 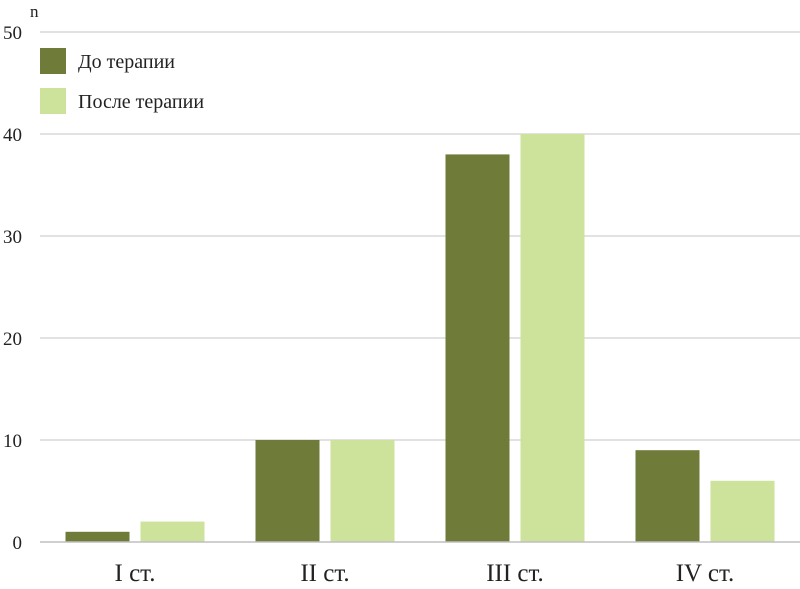 I want to click on y-tick-label: 10, so click(x=12, y=441).